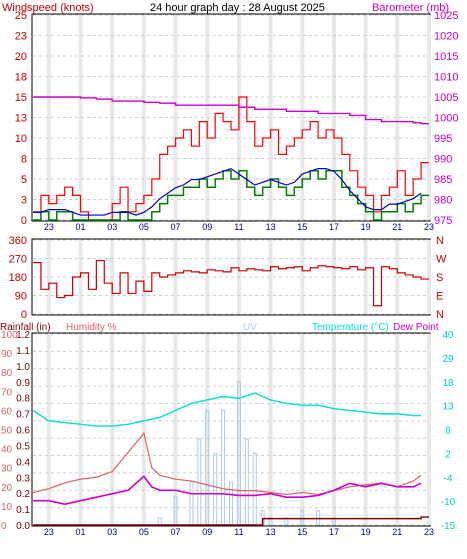  Describe the element at coordinates (25, 327) in the screenshot. I see `rainfall-axis-label: Rainfall (in)` at that location.